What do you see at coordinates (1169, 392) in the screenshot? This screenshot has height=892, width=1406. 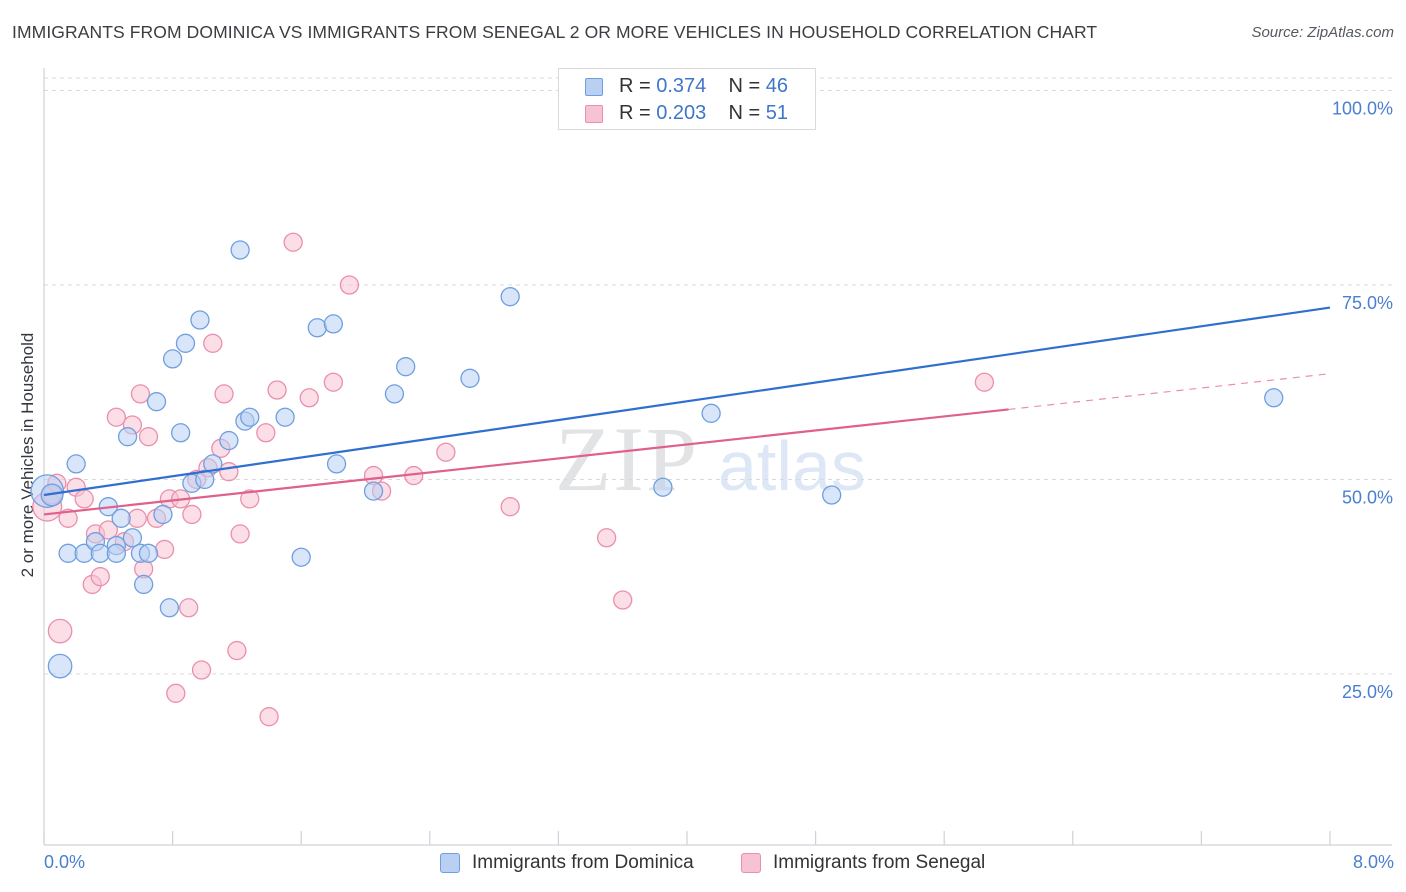 I see `senegal-trend-extension` at bounding box center [1169, 392].